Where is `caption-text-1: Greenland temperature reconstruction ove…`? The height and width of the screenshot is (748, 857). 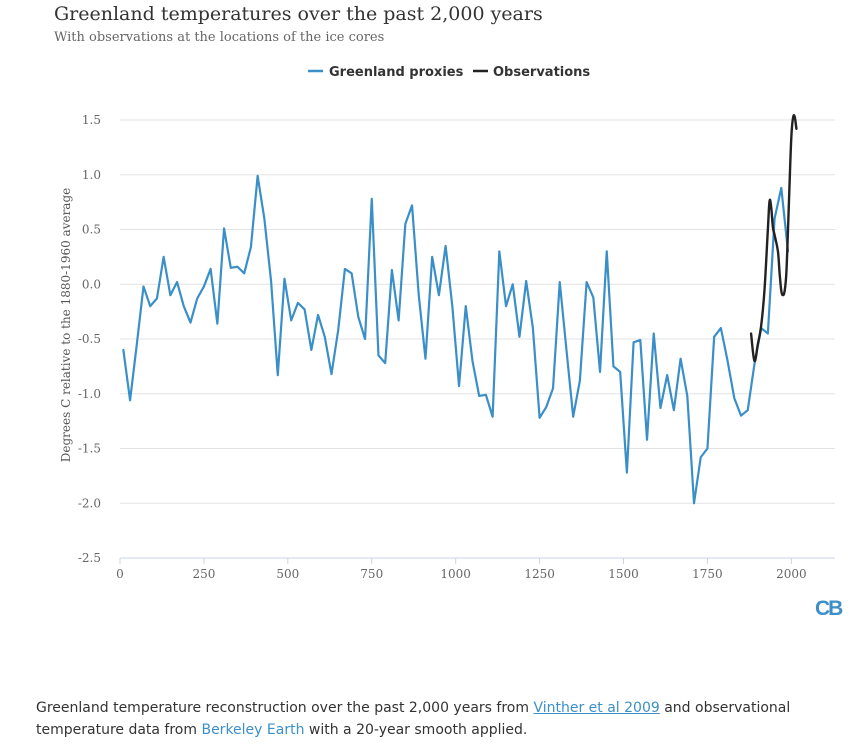
caption-text-1: Greenland temperature reconstruction ove… is located at coordinates (285, 708).